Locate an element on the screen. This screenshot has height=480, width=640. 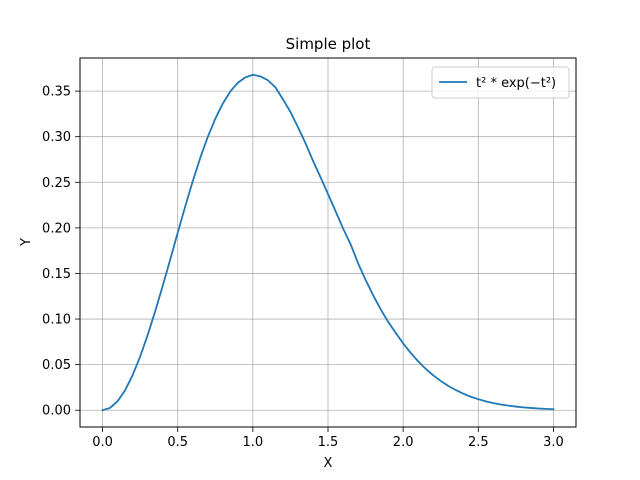
x-tick-label: 2.0 is located at coordinates (403, 442).